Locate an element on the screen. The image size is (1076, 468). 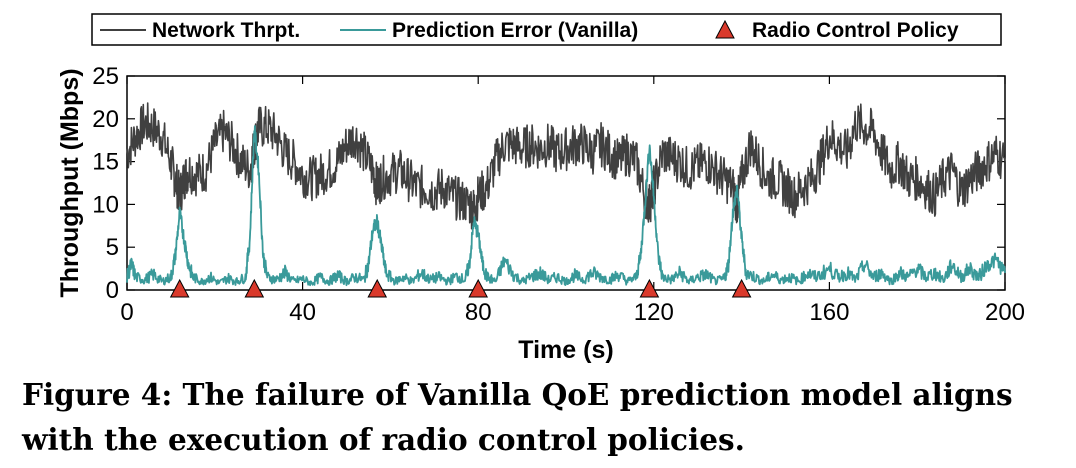
y-tick-label: 0 is located at coordinates (112, 290).